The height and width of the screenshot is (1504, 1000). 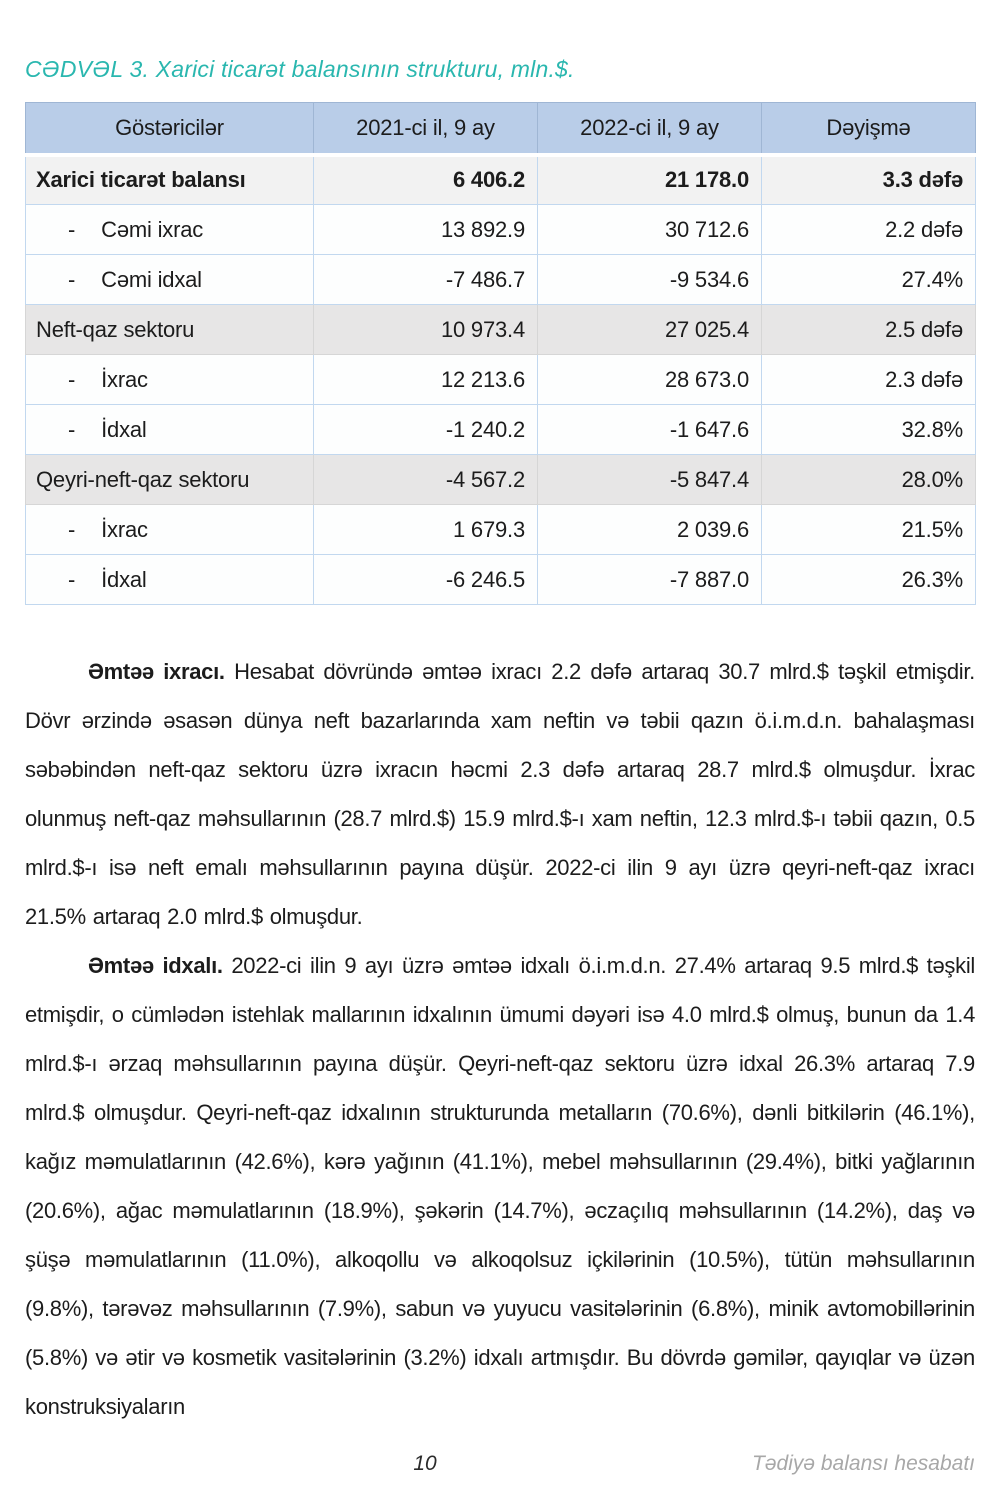 What do you see at coordinates (169, 479) in the screenshot?
I see `row-label: Qeyri-neft-qaz sektoru` at bounding box center [169, 479].